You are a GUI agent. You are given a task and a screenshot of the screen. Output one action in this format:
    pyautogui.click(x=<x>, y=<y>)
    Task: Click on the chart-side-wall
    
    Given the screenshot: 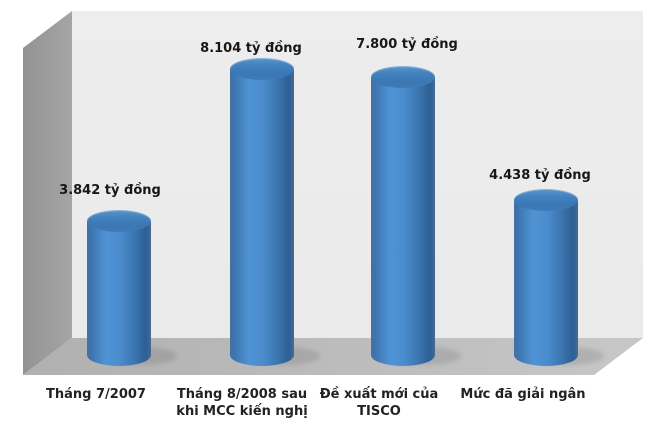 What is the action you would take?
    pyautogui.click(x=47, y=193)
    